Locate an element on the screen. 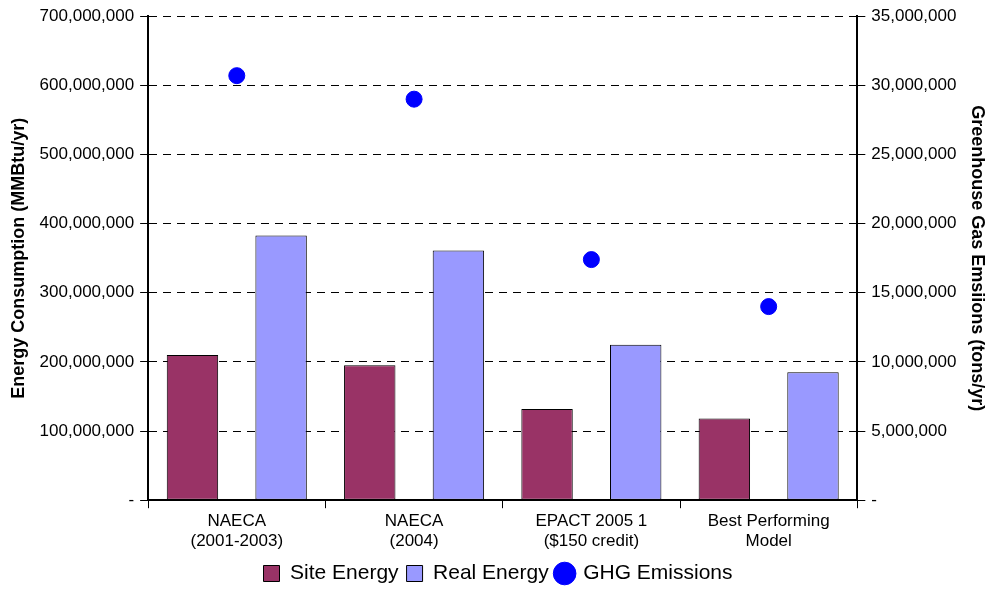 The height and width of the screenshot is (598, 1002). y-tick-label: 700,000,000 is located at coordinates (87, 15).